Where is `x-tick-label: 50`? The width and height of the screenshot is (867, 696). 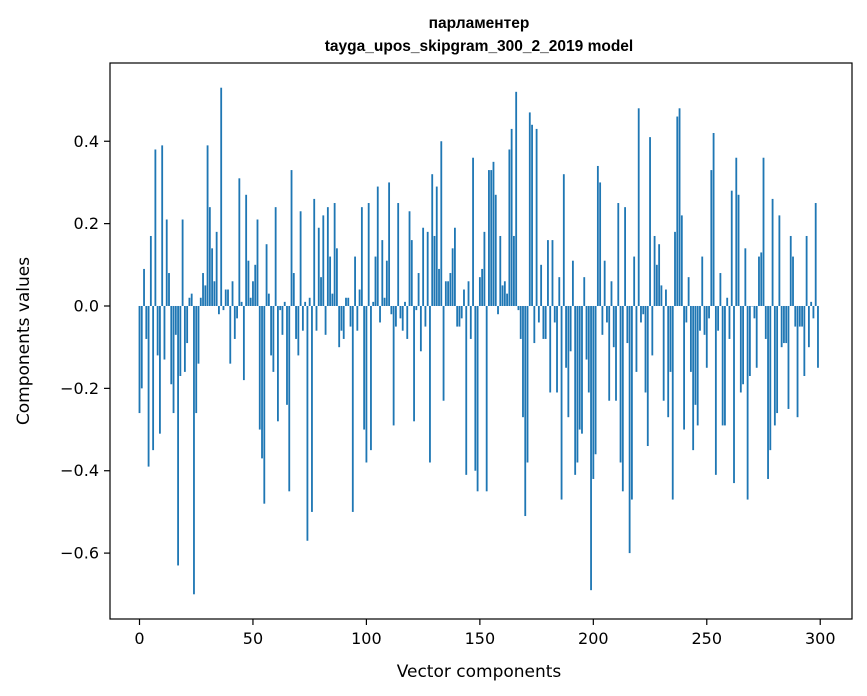
x-tick-label: 50 is located at coordinates (253, 638).